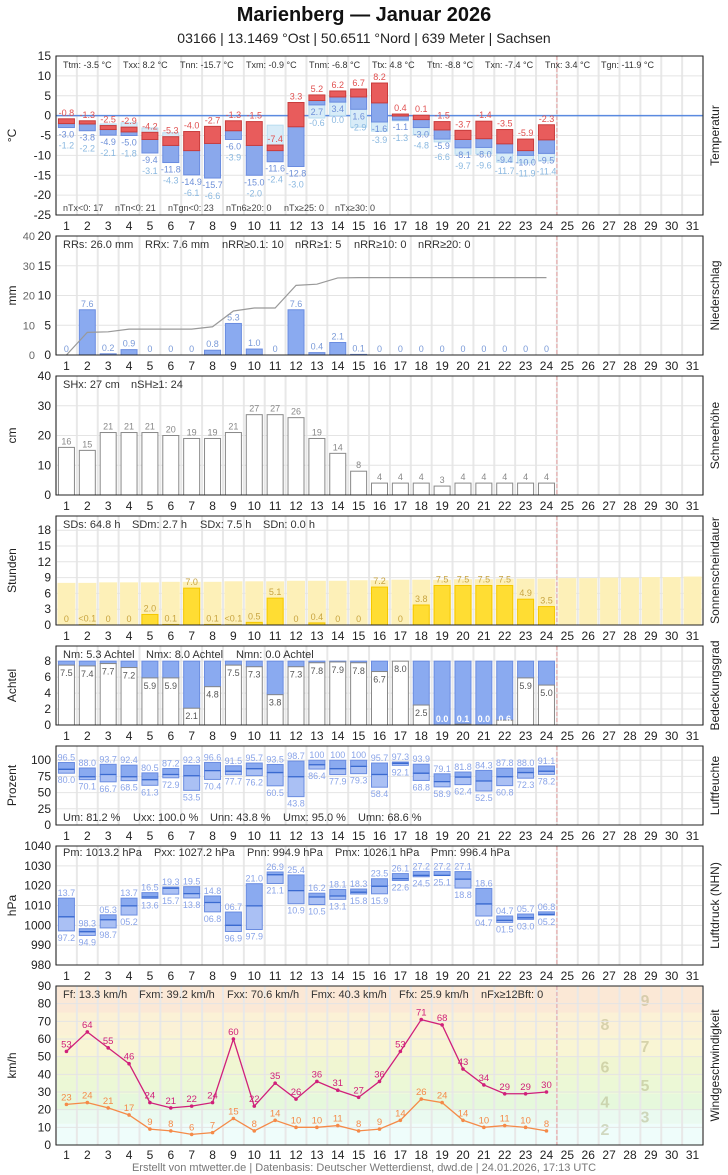 The image size is (728, 1175). What do you see at coordinates (421, 109) in the screenshot?
I see `tx-label: 0.1` at bounding box center [421, 109].